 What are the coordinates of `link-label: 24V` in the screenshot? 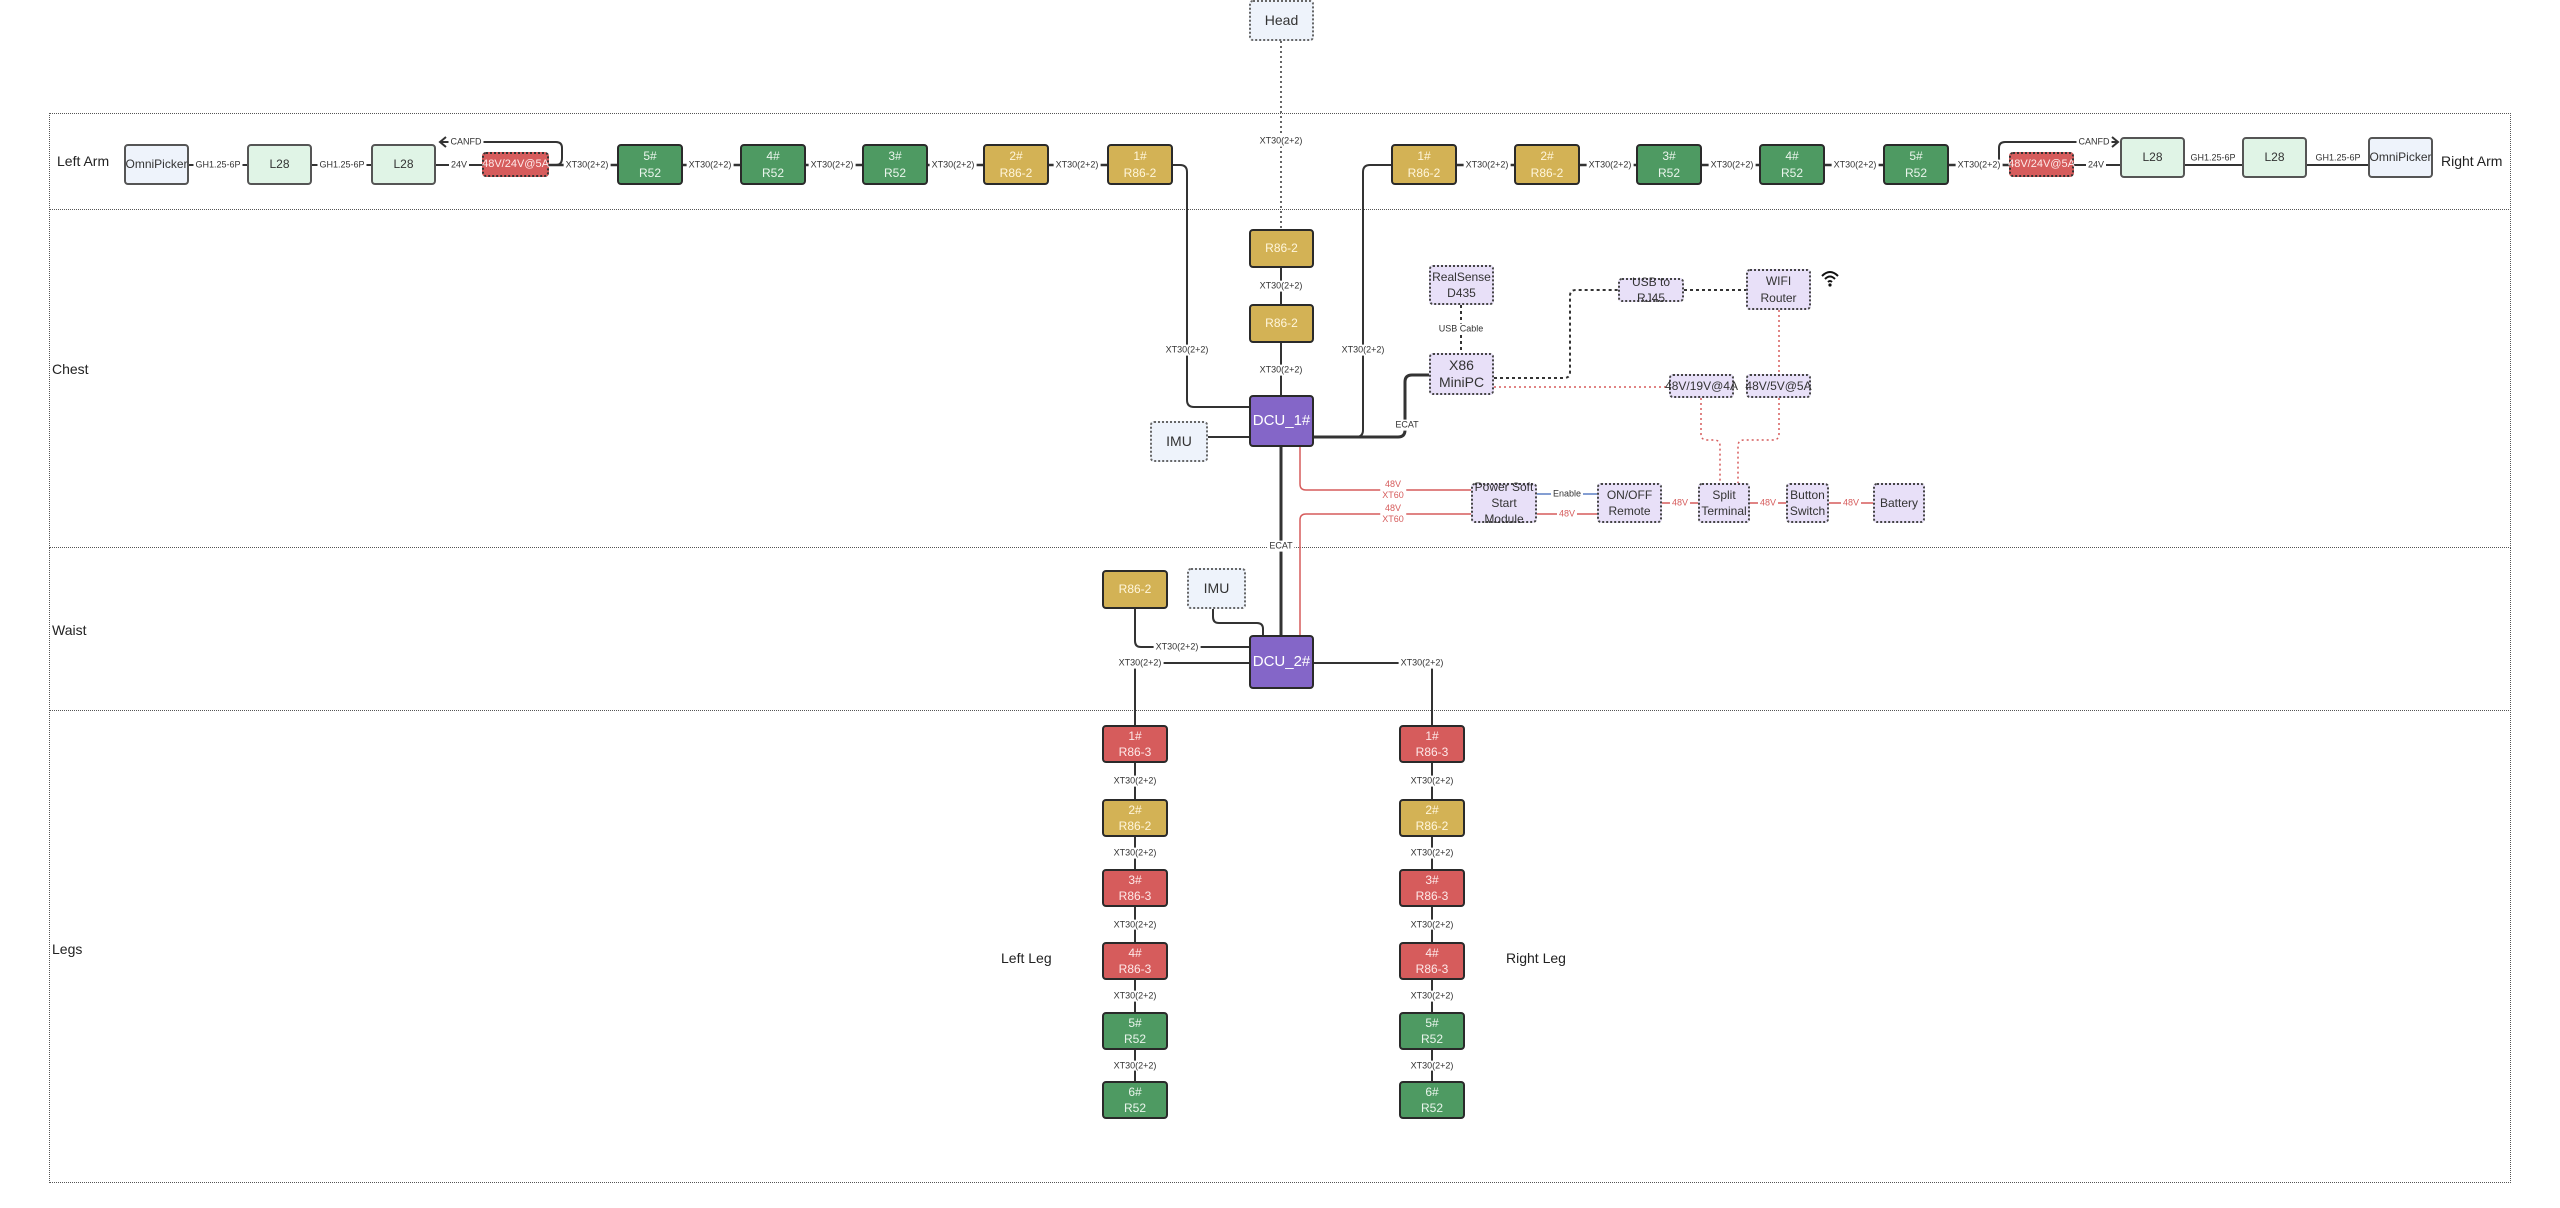 It's located at (459, 165).